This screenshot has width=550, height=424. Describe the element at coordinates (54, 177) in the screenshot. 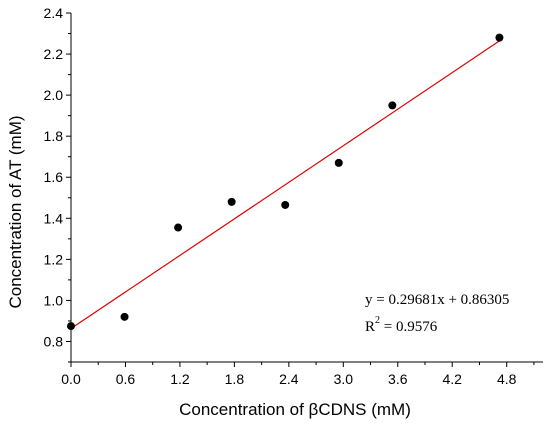

I see `y-tick-label: 1.6` at that location.